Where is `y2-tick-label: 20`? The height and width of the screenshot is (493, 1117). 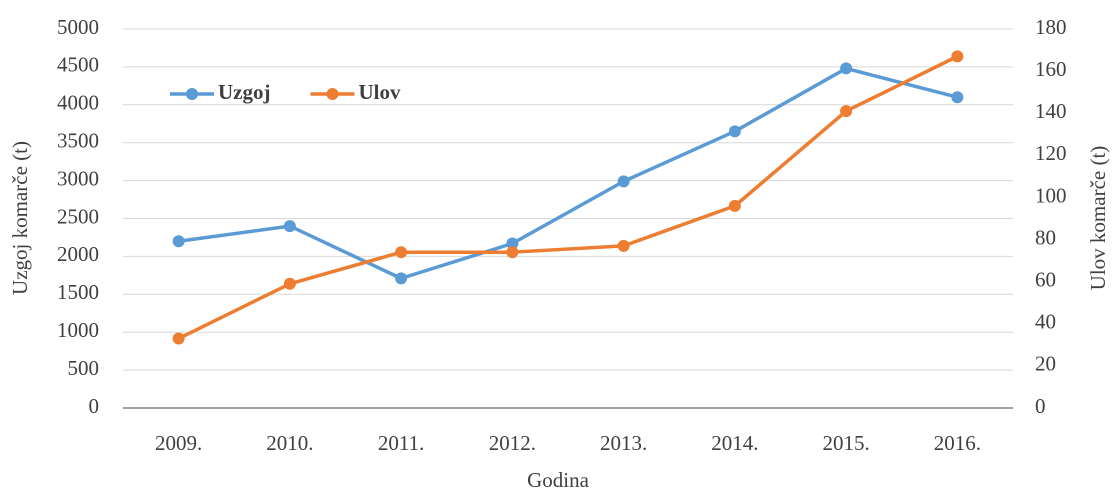 y2-tick-label: 20 is located at coordinates (1045, 364).